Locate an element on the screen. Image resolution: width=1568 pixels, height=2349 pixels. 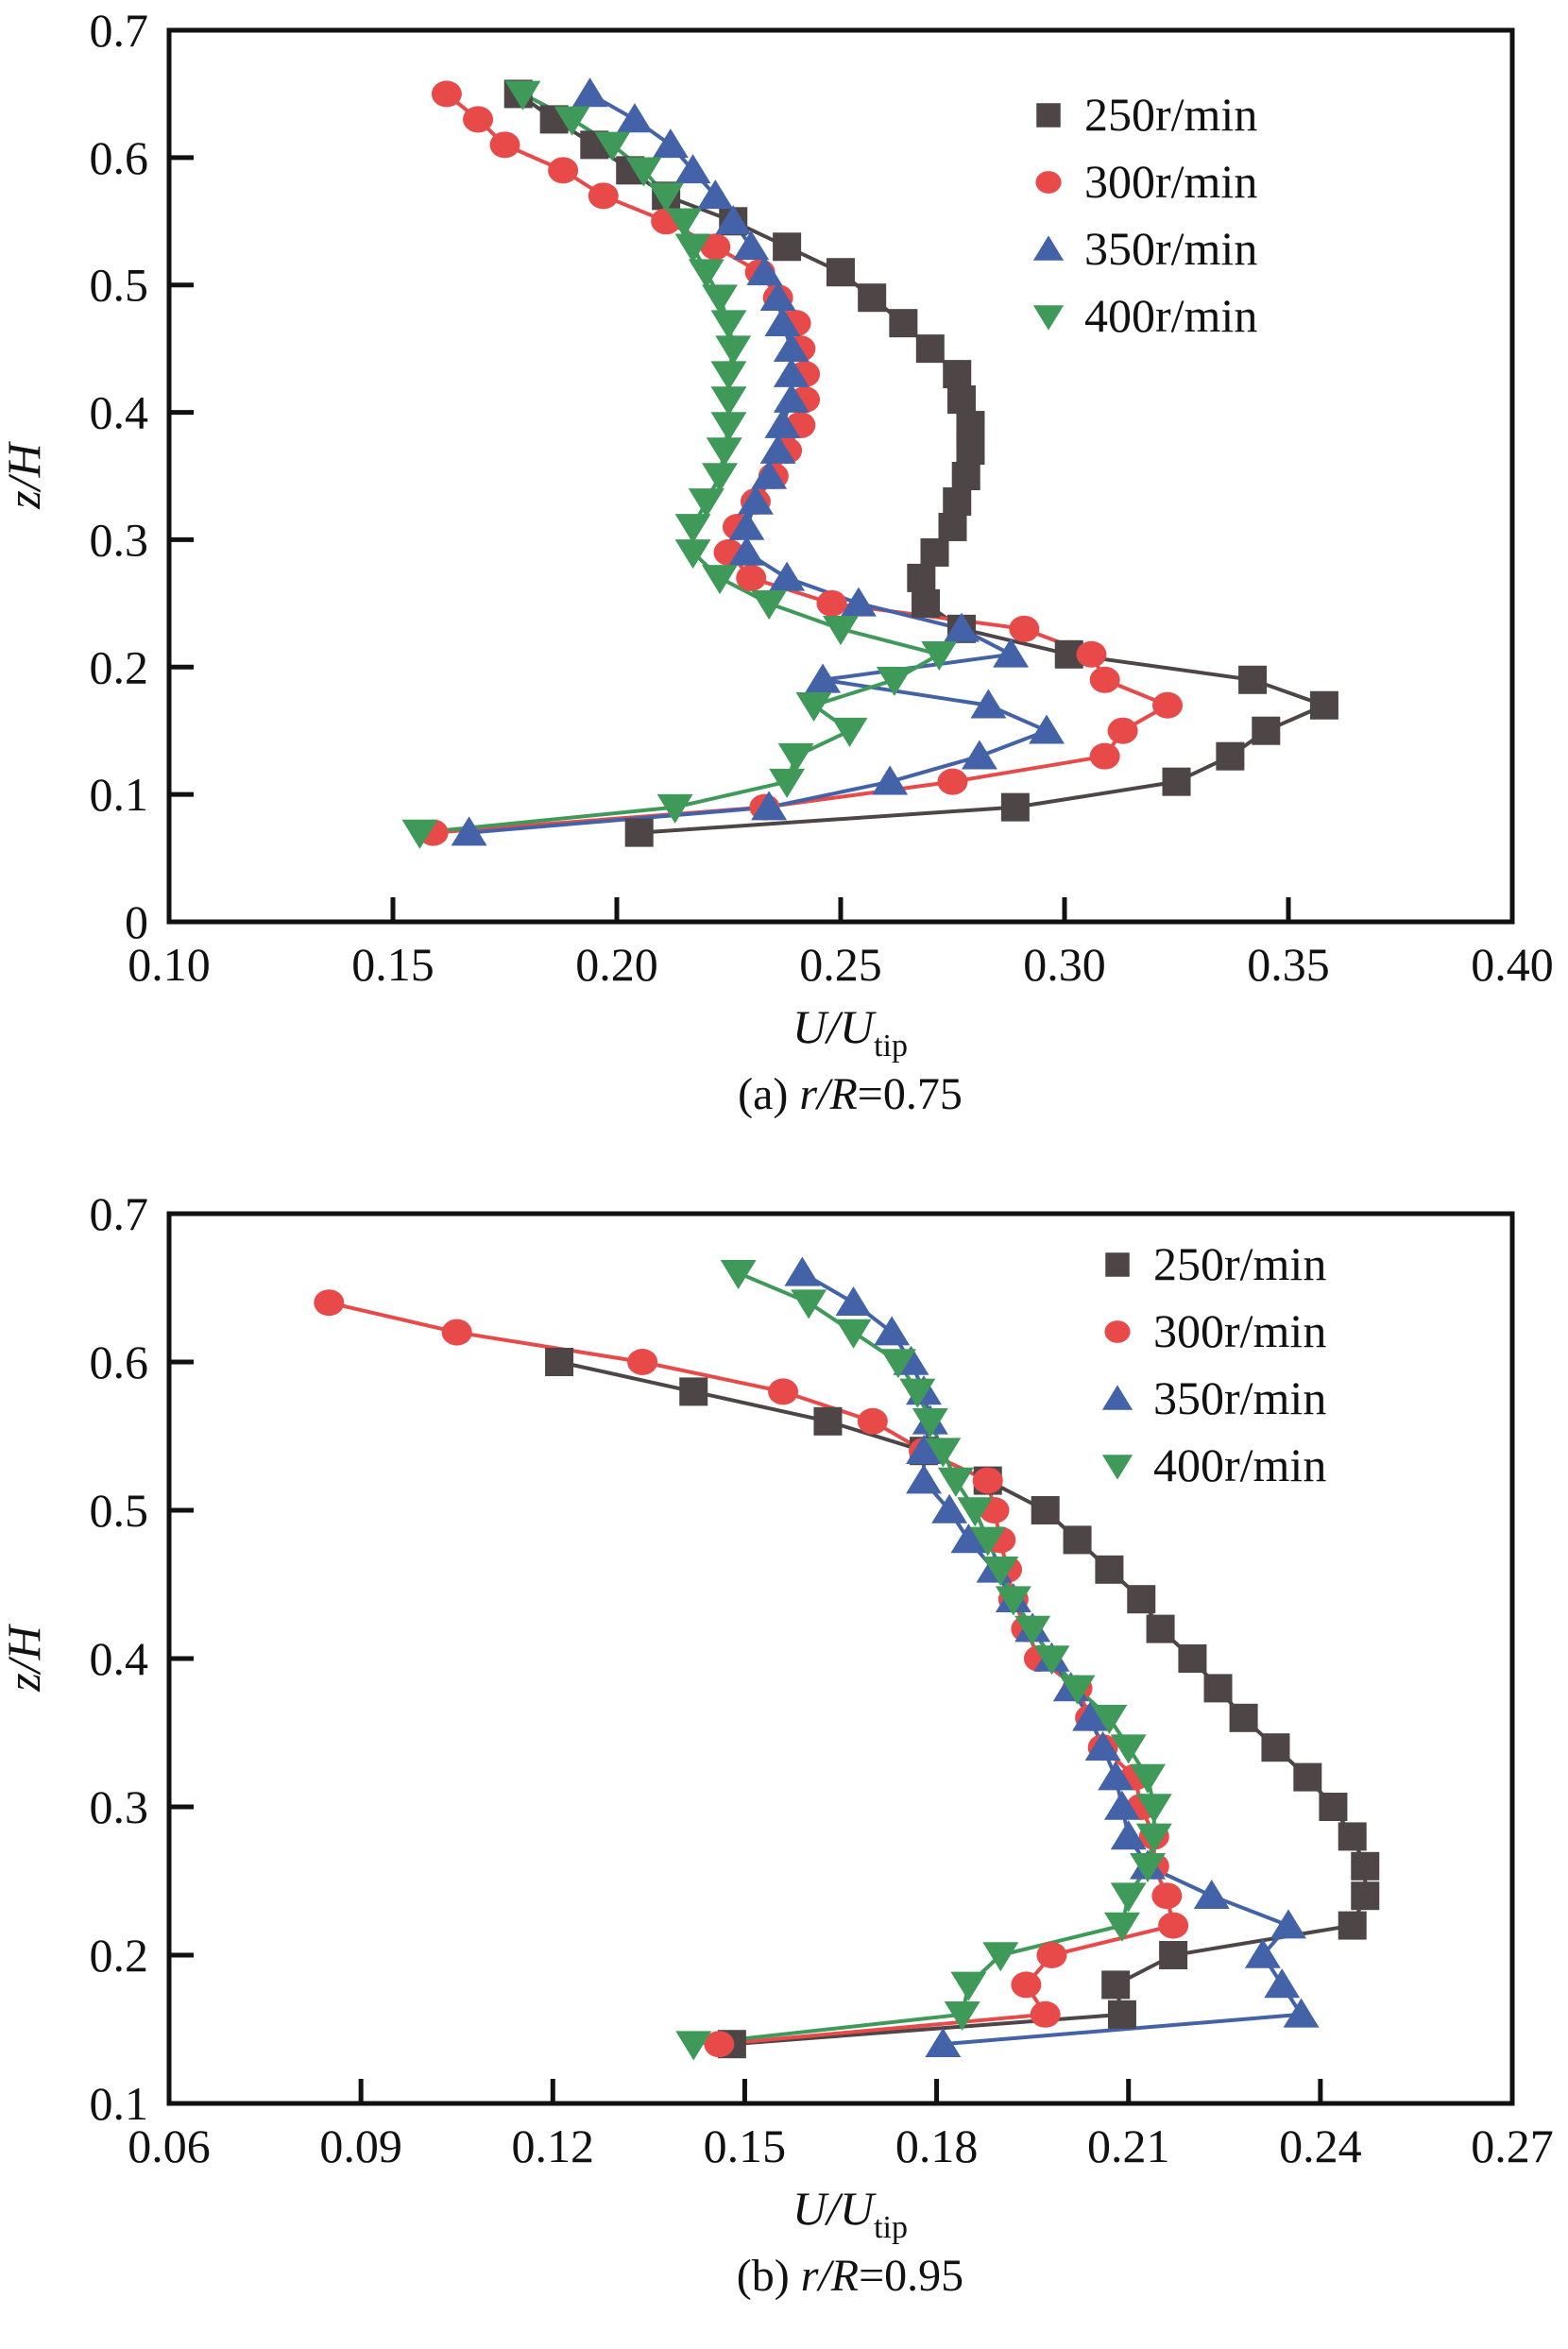
x-tick-label-a: 0.35 is located at coordinates (1288, 964).